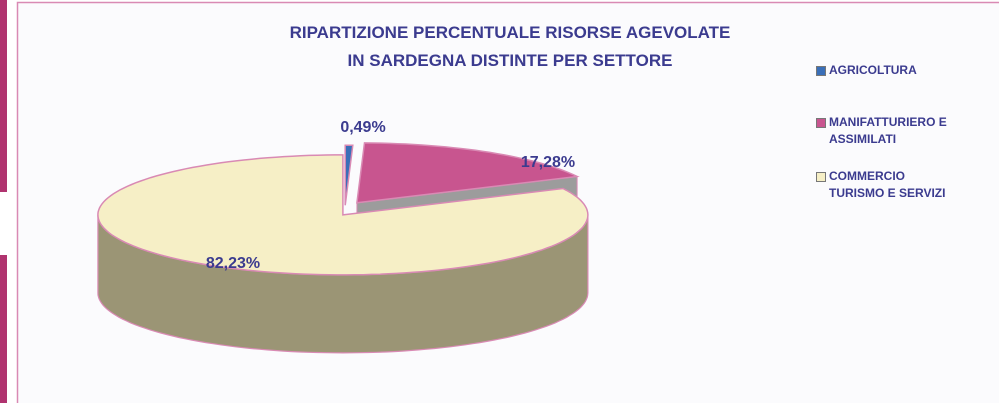  What do you see at coordinates (873, 70) in the screenshot?
I see `legend-label: AGRICOLTURA` at bounding box center [873, 70].